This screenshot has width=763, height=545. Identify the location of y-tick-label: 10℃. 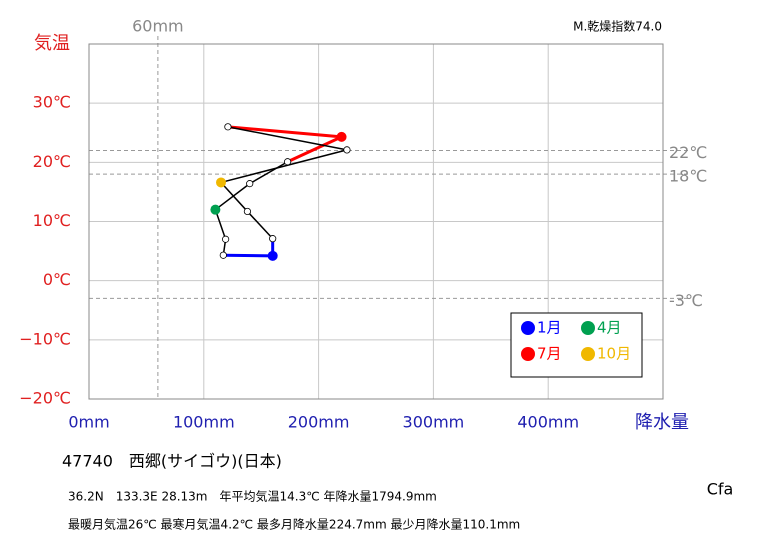
(52, 220).